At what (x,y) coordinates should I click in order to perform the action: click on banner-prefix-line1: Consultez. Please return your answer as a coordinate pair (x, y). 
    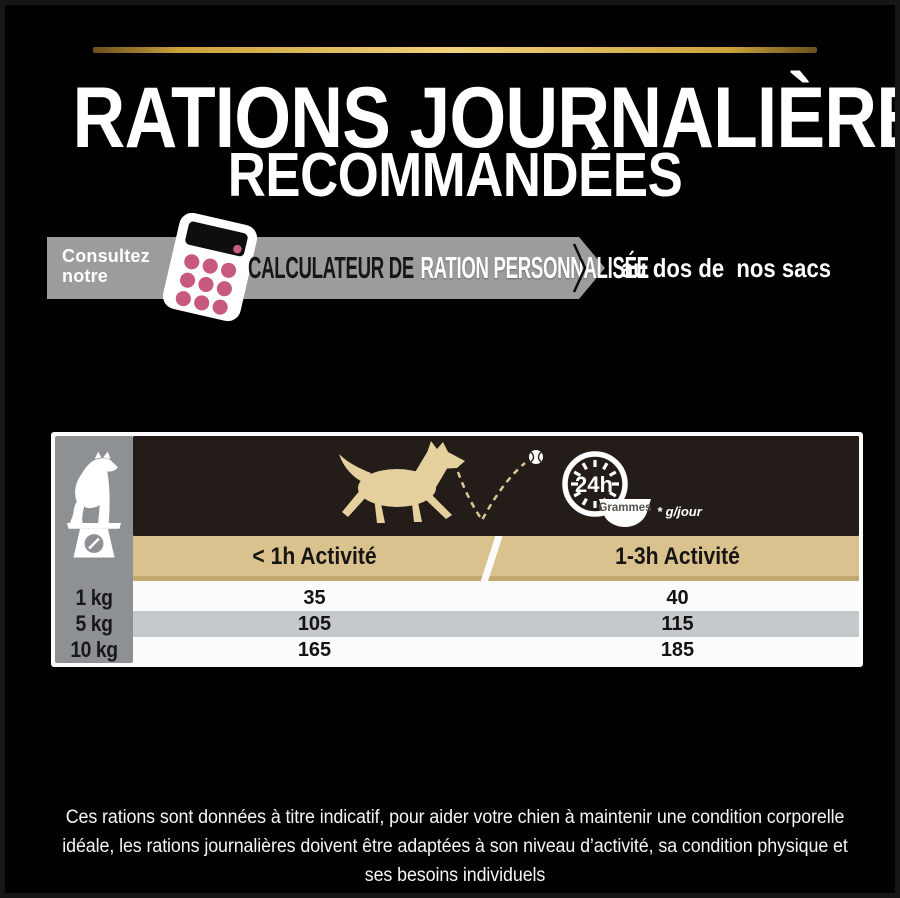
    Looking at the image, I should click on (106, 256).